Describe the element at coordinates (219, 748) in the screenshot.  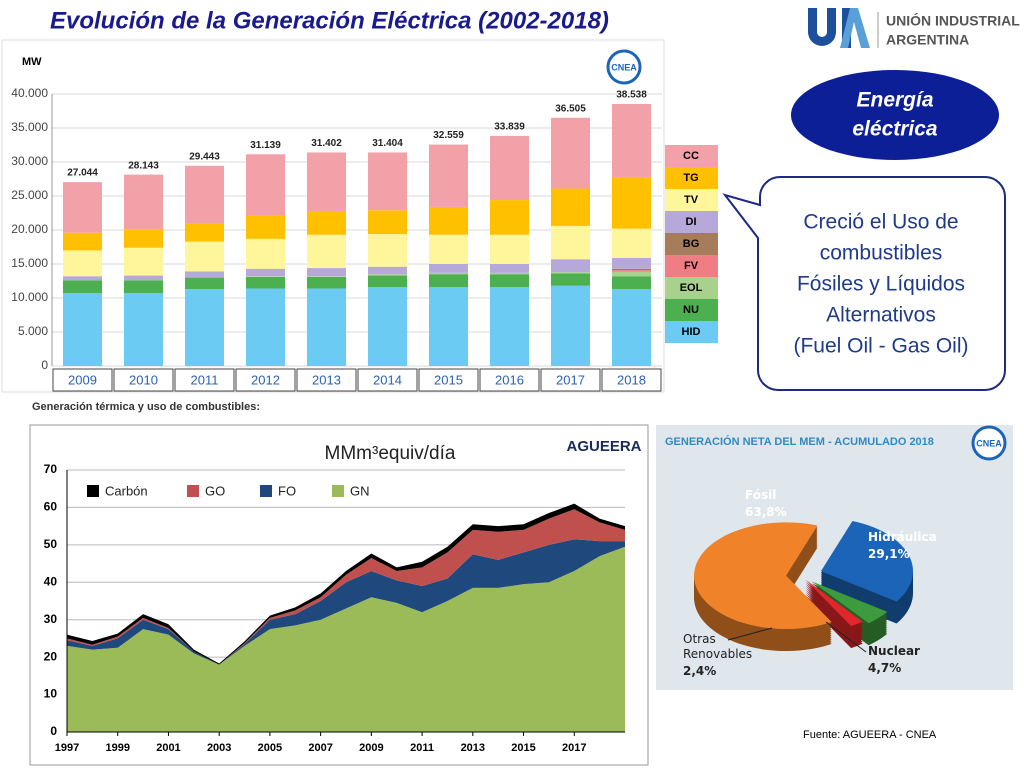
I see `x-tick-label: 2003` at that location.